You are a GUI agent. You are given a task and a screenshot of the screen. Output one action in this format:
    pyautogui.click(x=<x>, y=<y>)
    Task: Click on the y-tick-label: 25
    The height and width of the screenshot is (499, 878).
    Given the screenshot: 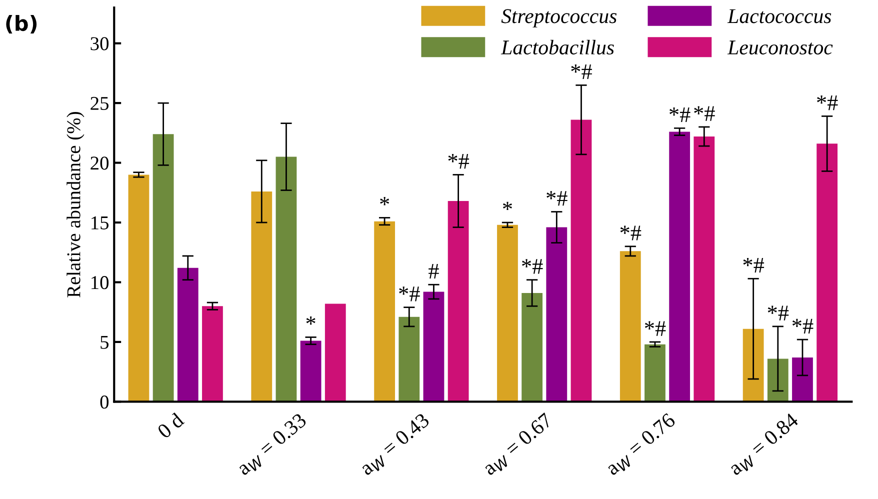 What is the action you would take?
    pyautogui.click(x=99, y=103)
    